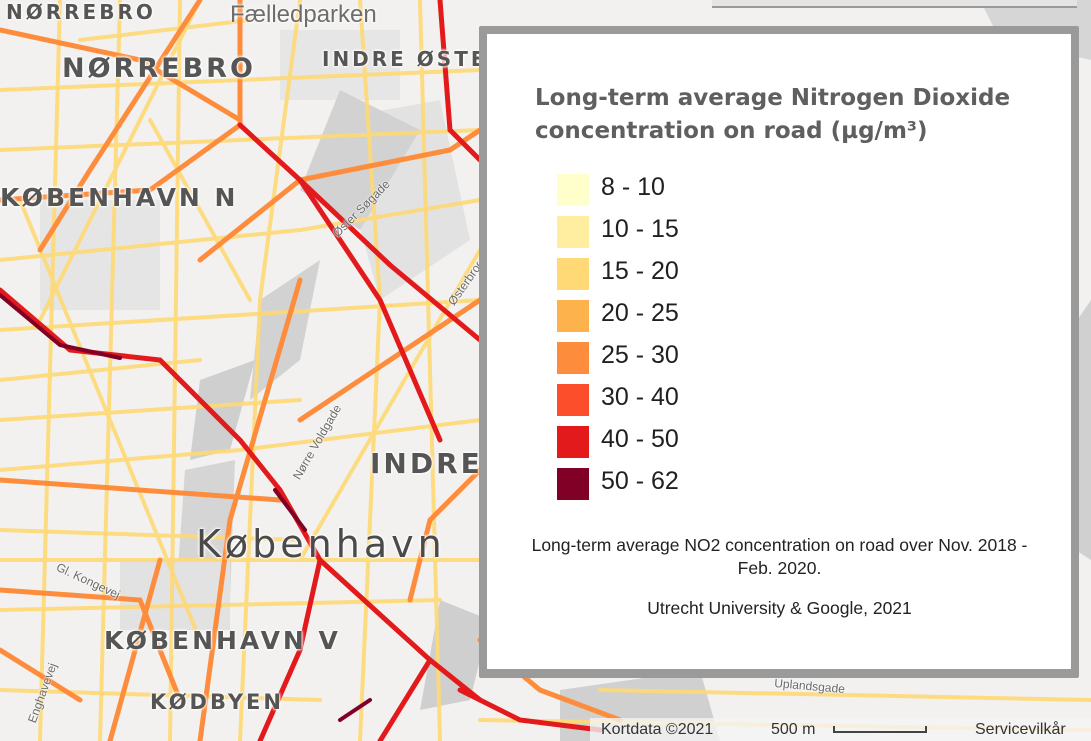 The height and width of the screenshot is (741, 1091). Describe the element at coordinates (657, 729) in the screenshot. I see `map-data-credit: Kortdata ©2021` at that location.